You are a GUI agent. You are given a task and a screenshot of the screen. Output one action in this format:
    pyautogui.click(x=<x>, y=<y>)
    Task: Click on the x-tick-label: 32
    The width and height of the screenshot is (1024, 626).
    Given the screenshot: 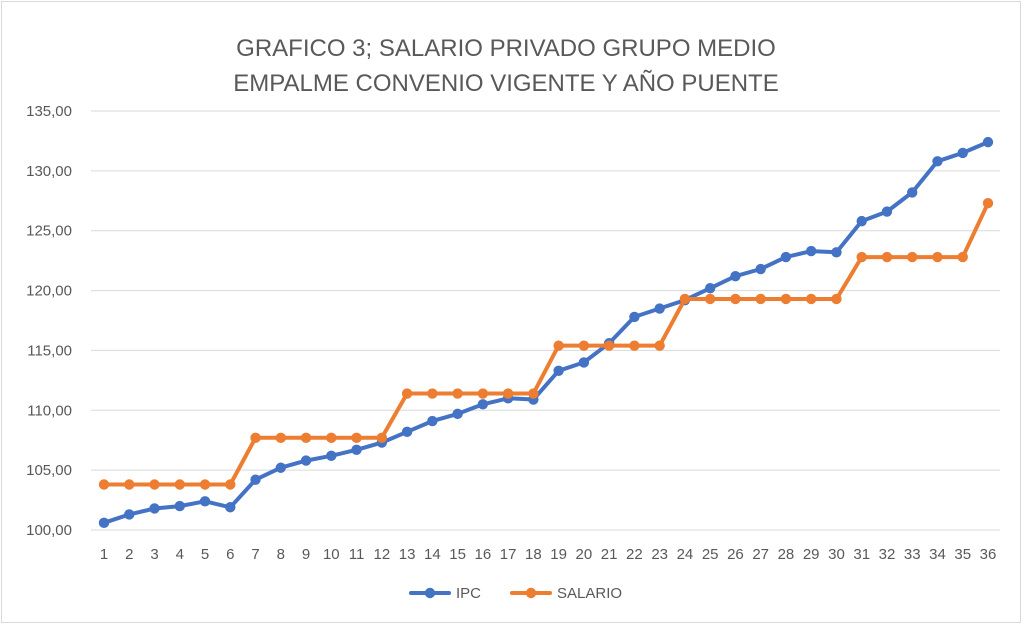 What is the action you would take?
    pyautogui.click(x=887, y=554)
    